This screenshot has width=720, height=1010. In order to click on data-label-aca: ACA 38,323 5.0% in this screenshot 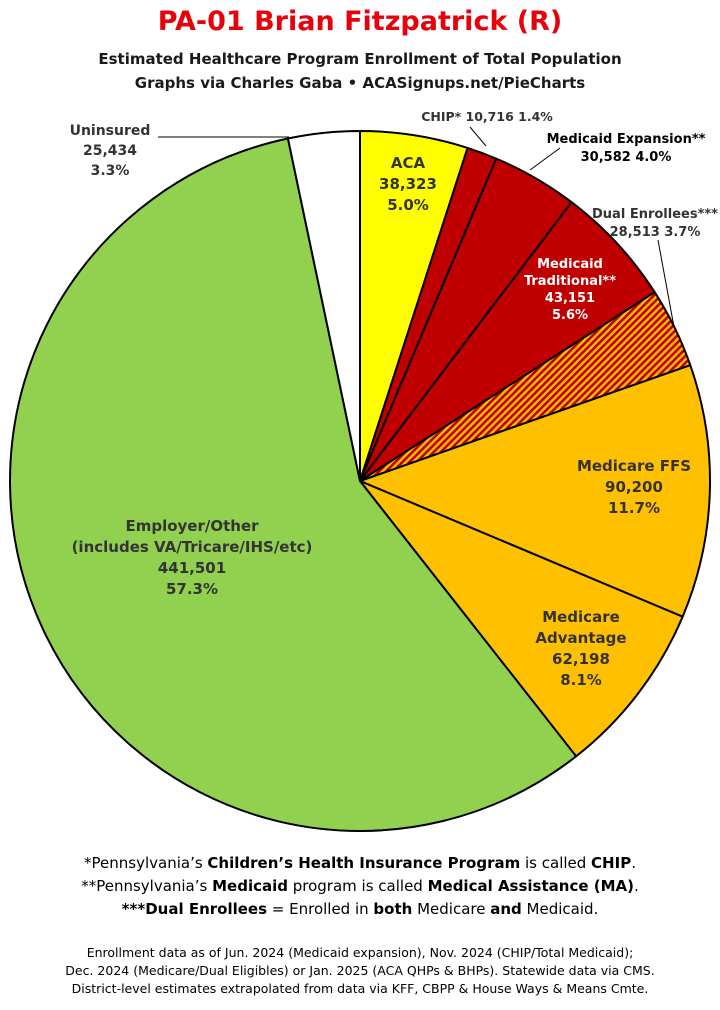, I will do `click(408, 184)`.